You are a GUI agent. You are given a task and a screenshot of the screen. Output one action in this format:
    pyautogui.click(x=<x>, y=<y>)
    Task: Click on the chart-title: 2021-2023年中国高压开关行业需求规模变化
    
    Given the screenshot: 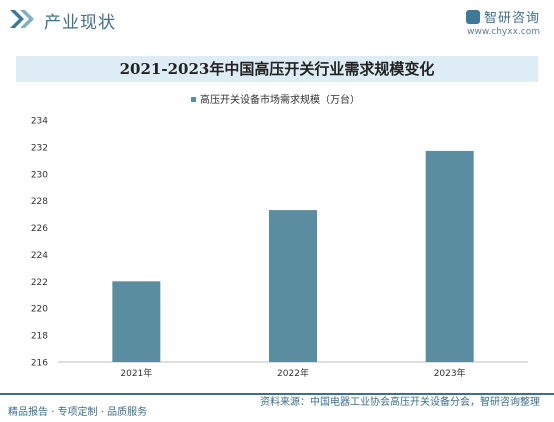 What is the action you would take?
    pyautogui.click(x=277, y=69)
    